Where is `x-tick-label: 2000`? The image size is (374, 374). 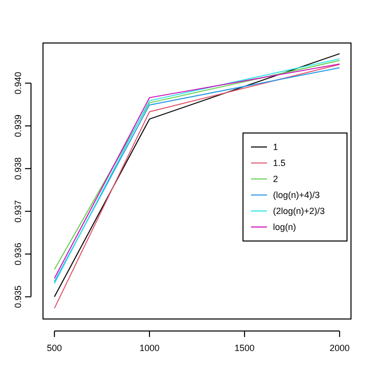
x-tick-label: 2000 is located at coordinates (340, 348).